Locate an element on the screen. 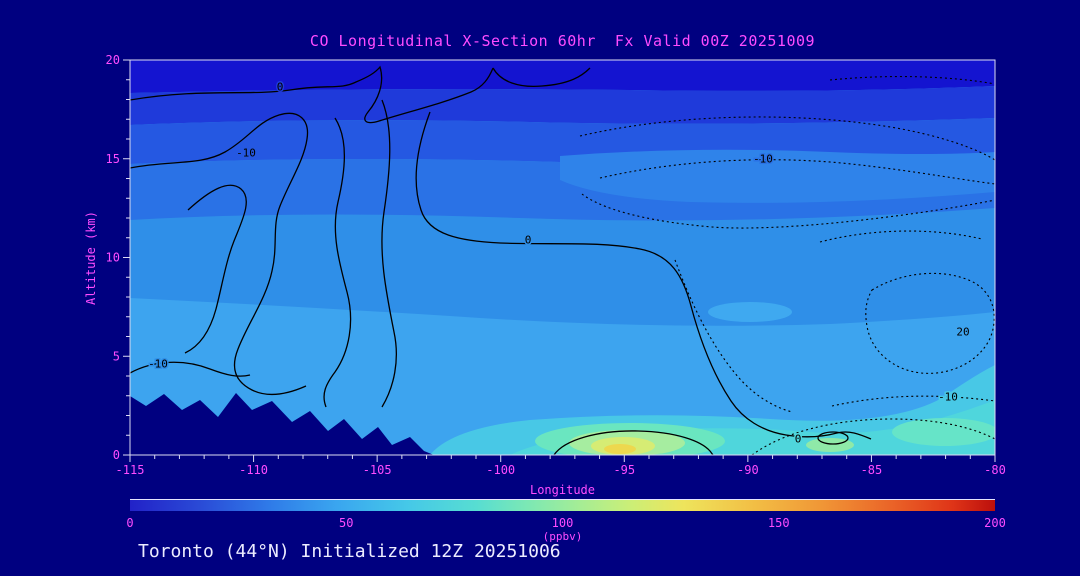 Image resolution: width=1080 pixels, height=576 pixels. y-axis-title: Altitude (km) is located at coordinates (91, 257).